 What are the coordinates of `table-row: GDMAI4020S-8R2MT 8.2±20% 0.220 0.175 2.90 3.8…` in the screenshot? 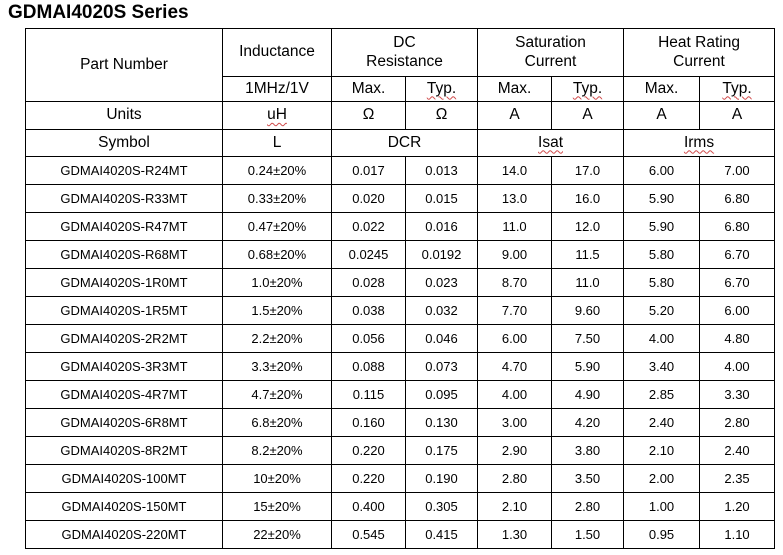 It's located at (400, 450).